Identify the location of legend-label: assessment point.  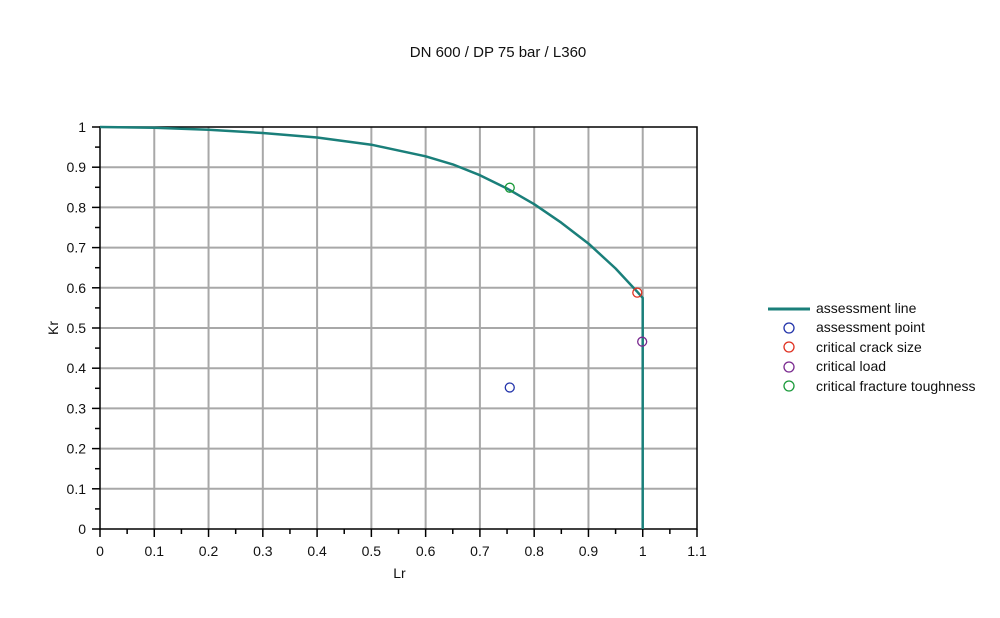
(870, 327).